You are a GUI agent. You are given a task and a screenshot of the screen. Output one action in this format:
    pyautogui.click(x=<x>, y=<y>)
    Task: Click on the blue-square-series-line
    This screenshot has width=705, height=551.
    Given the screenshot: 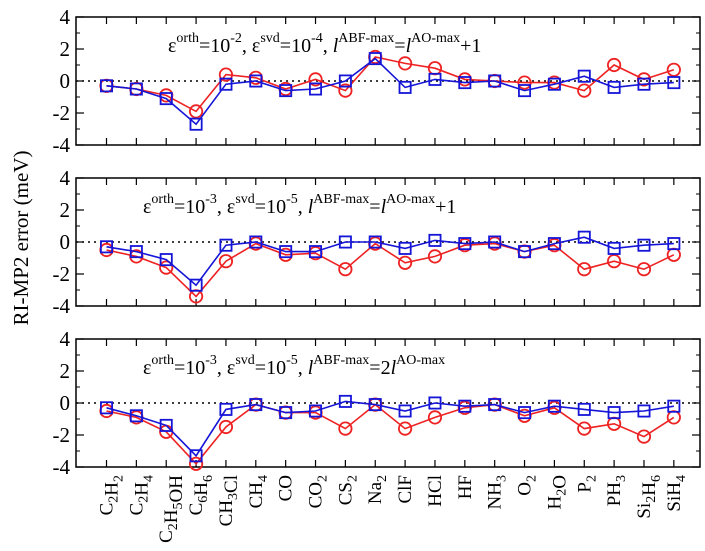 What is the action you would take?
    pyautogui.click(x=390, y=261)
    